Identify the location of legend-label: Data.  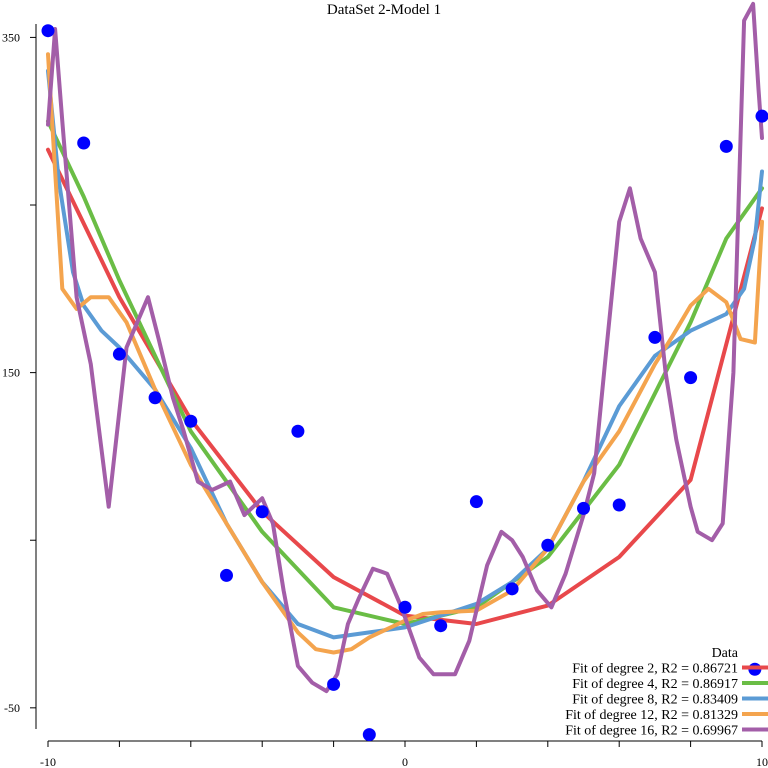
(725, 653).